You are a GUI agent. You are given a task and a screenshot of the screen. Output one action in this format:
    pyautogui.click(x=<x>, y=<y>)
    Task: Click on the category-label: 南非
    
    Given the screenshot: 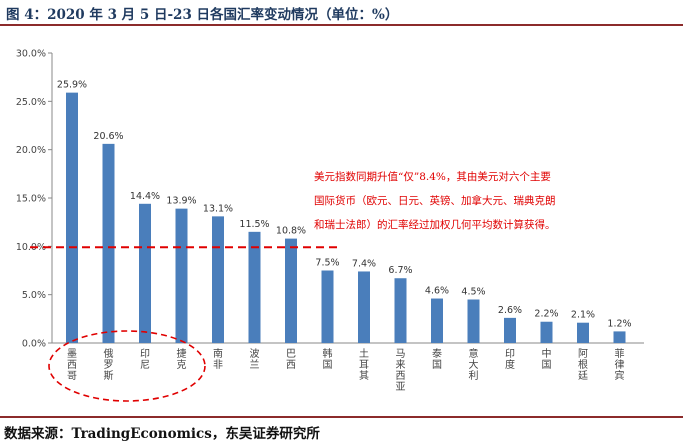 What is the action you would take?
    pyautogui.click(x=218, y=359)
    